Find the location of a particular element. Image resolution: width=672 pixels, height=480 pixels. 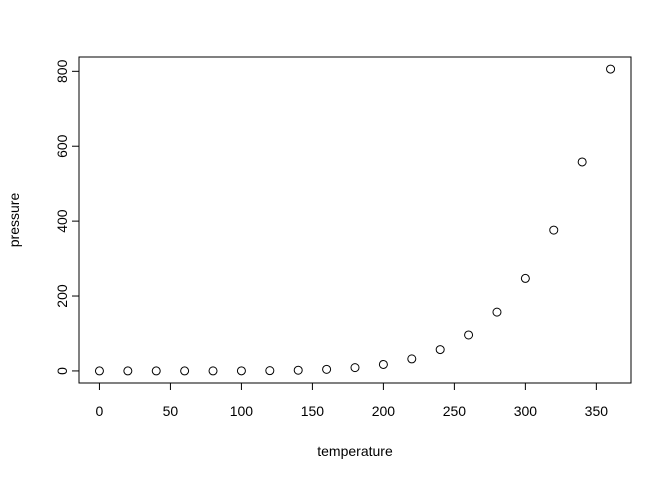

x-tick-label: 150 is located at coordinates (313, 411).